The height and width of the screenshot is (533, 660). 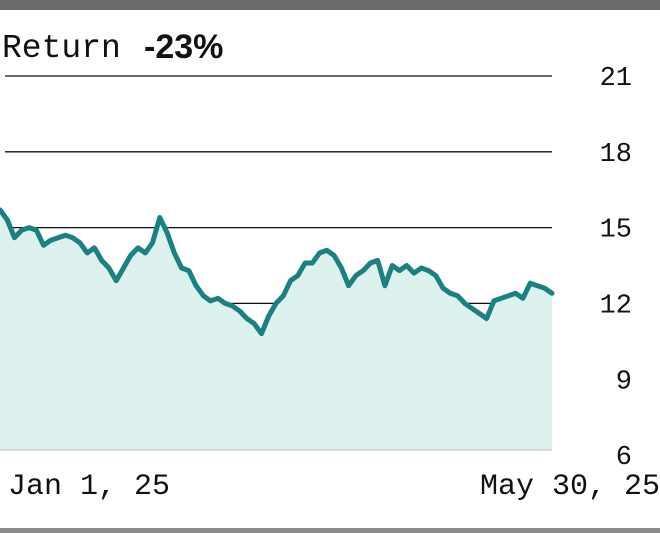 What do you see at coordinates (330, 5) in the screenshot?
I see `top-border` at bounding box center [330, 5].